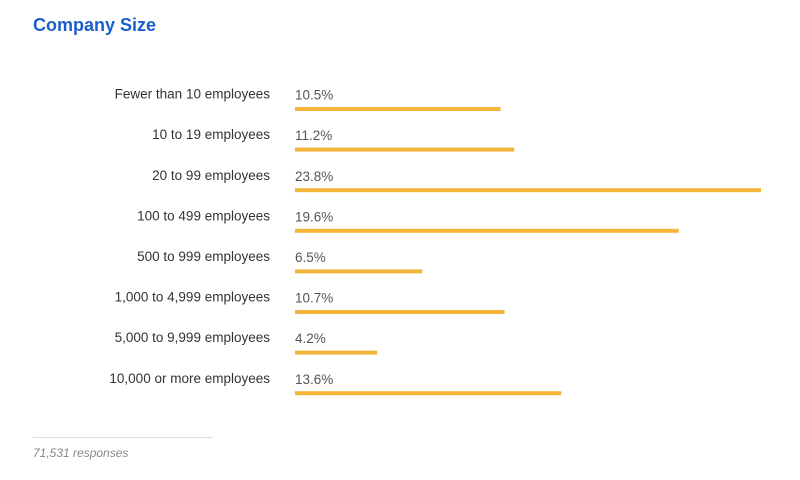  What do you see at coordinates (211, 134) in the screenshot?
I see `category-label: 10 to 19 employees` at bounding box center [211, 134].